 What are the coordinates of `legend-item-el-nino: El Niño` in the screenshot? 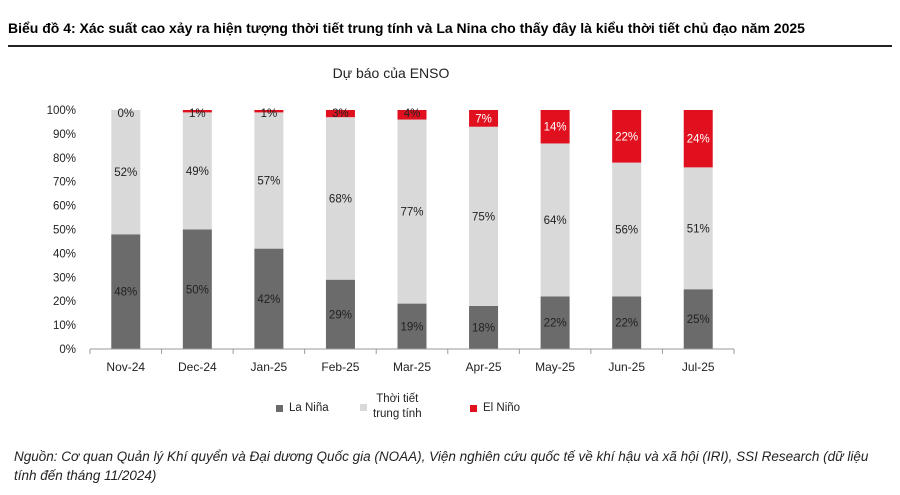 It's located at (495, 408).